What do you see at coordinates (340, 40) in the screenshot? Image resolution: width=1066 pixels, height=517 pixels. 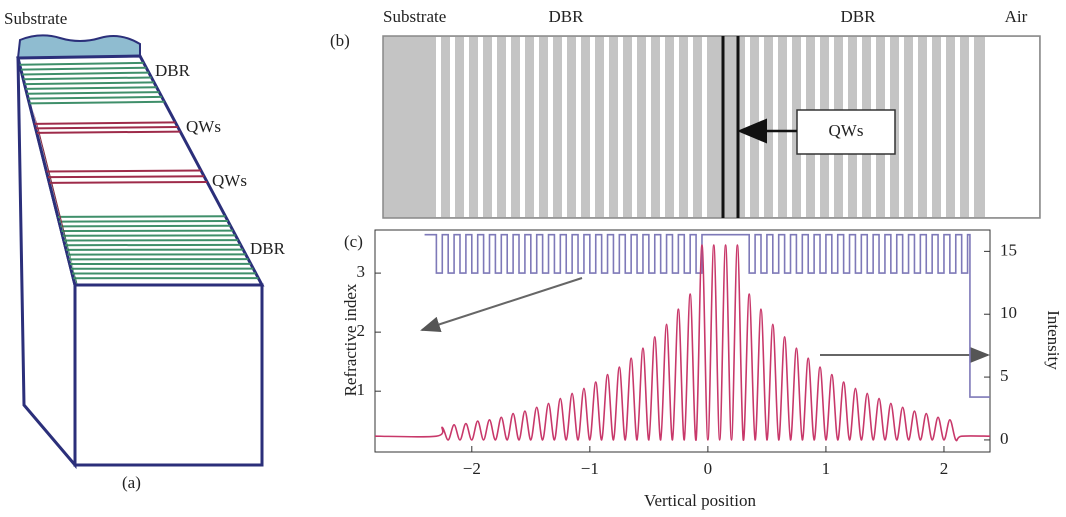 I see `panel-tag: (b)` at bounding box center [340, 40].